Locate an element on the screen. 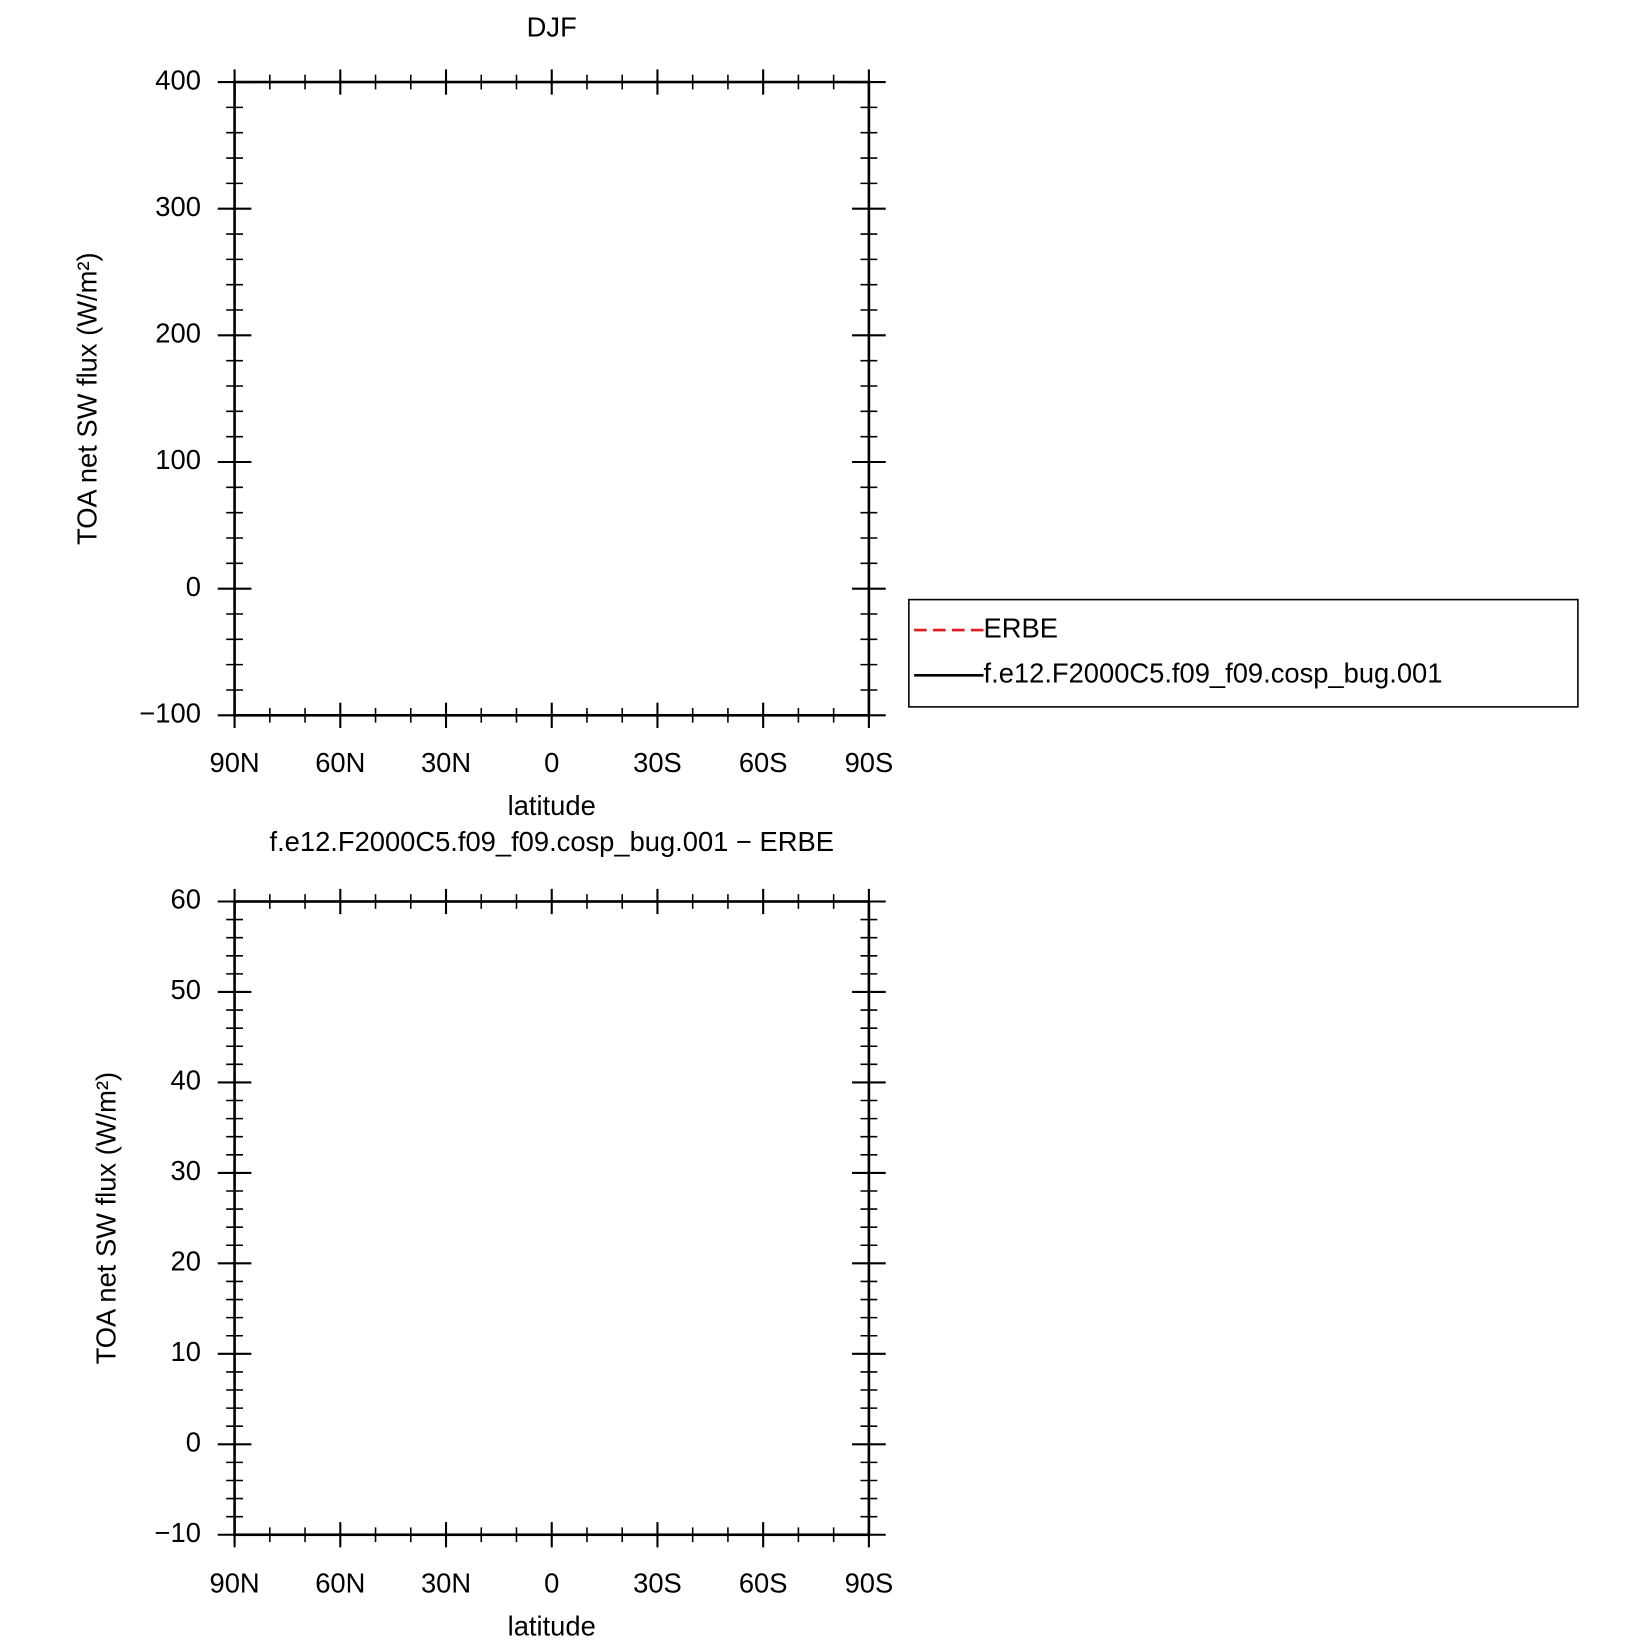  y-tick-label: 400 is located at coordinates (178, 79).